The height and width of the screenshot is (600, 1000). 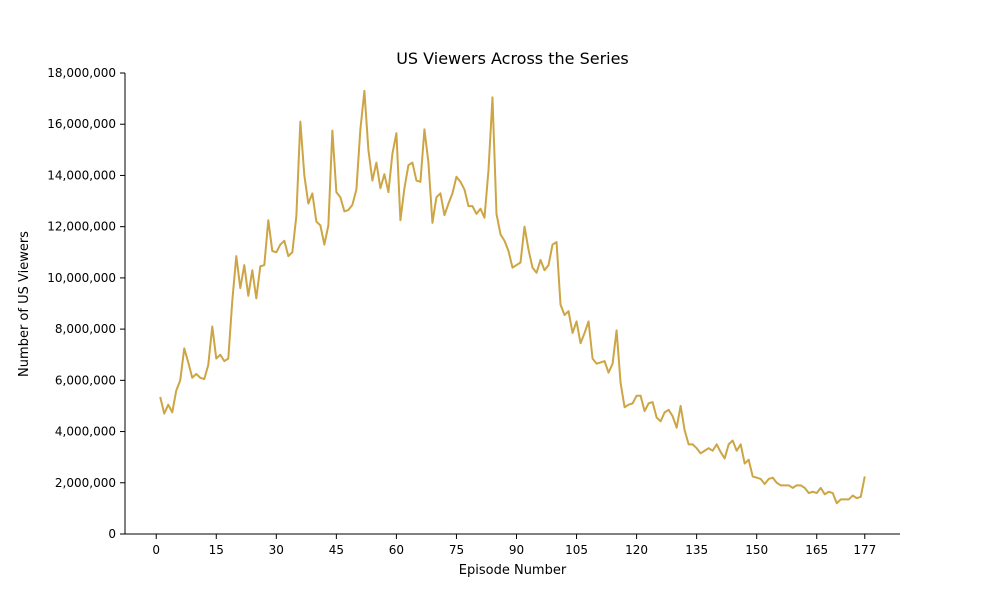 I want to click on x-tick-label: 150, so click(x=756, y=550).